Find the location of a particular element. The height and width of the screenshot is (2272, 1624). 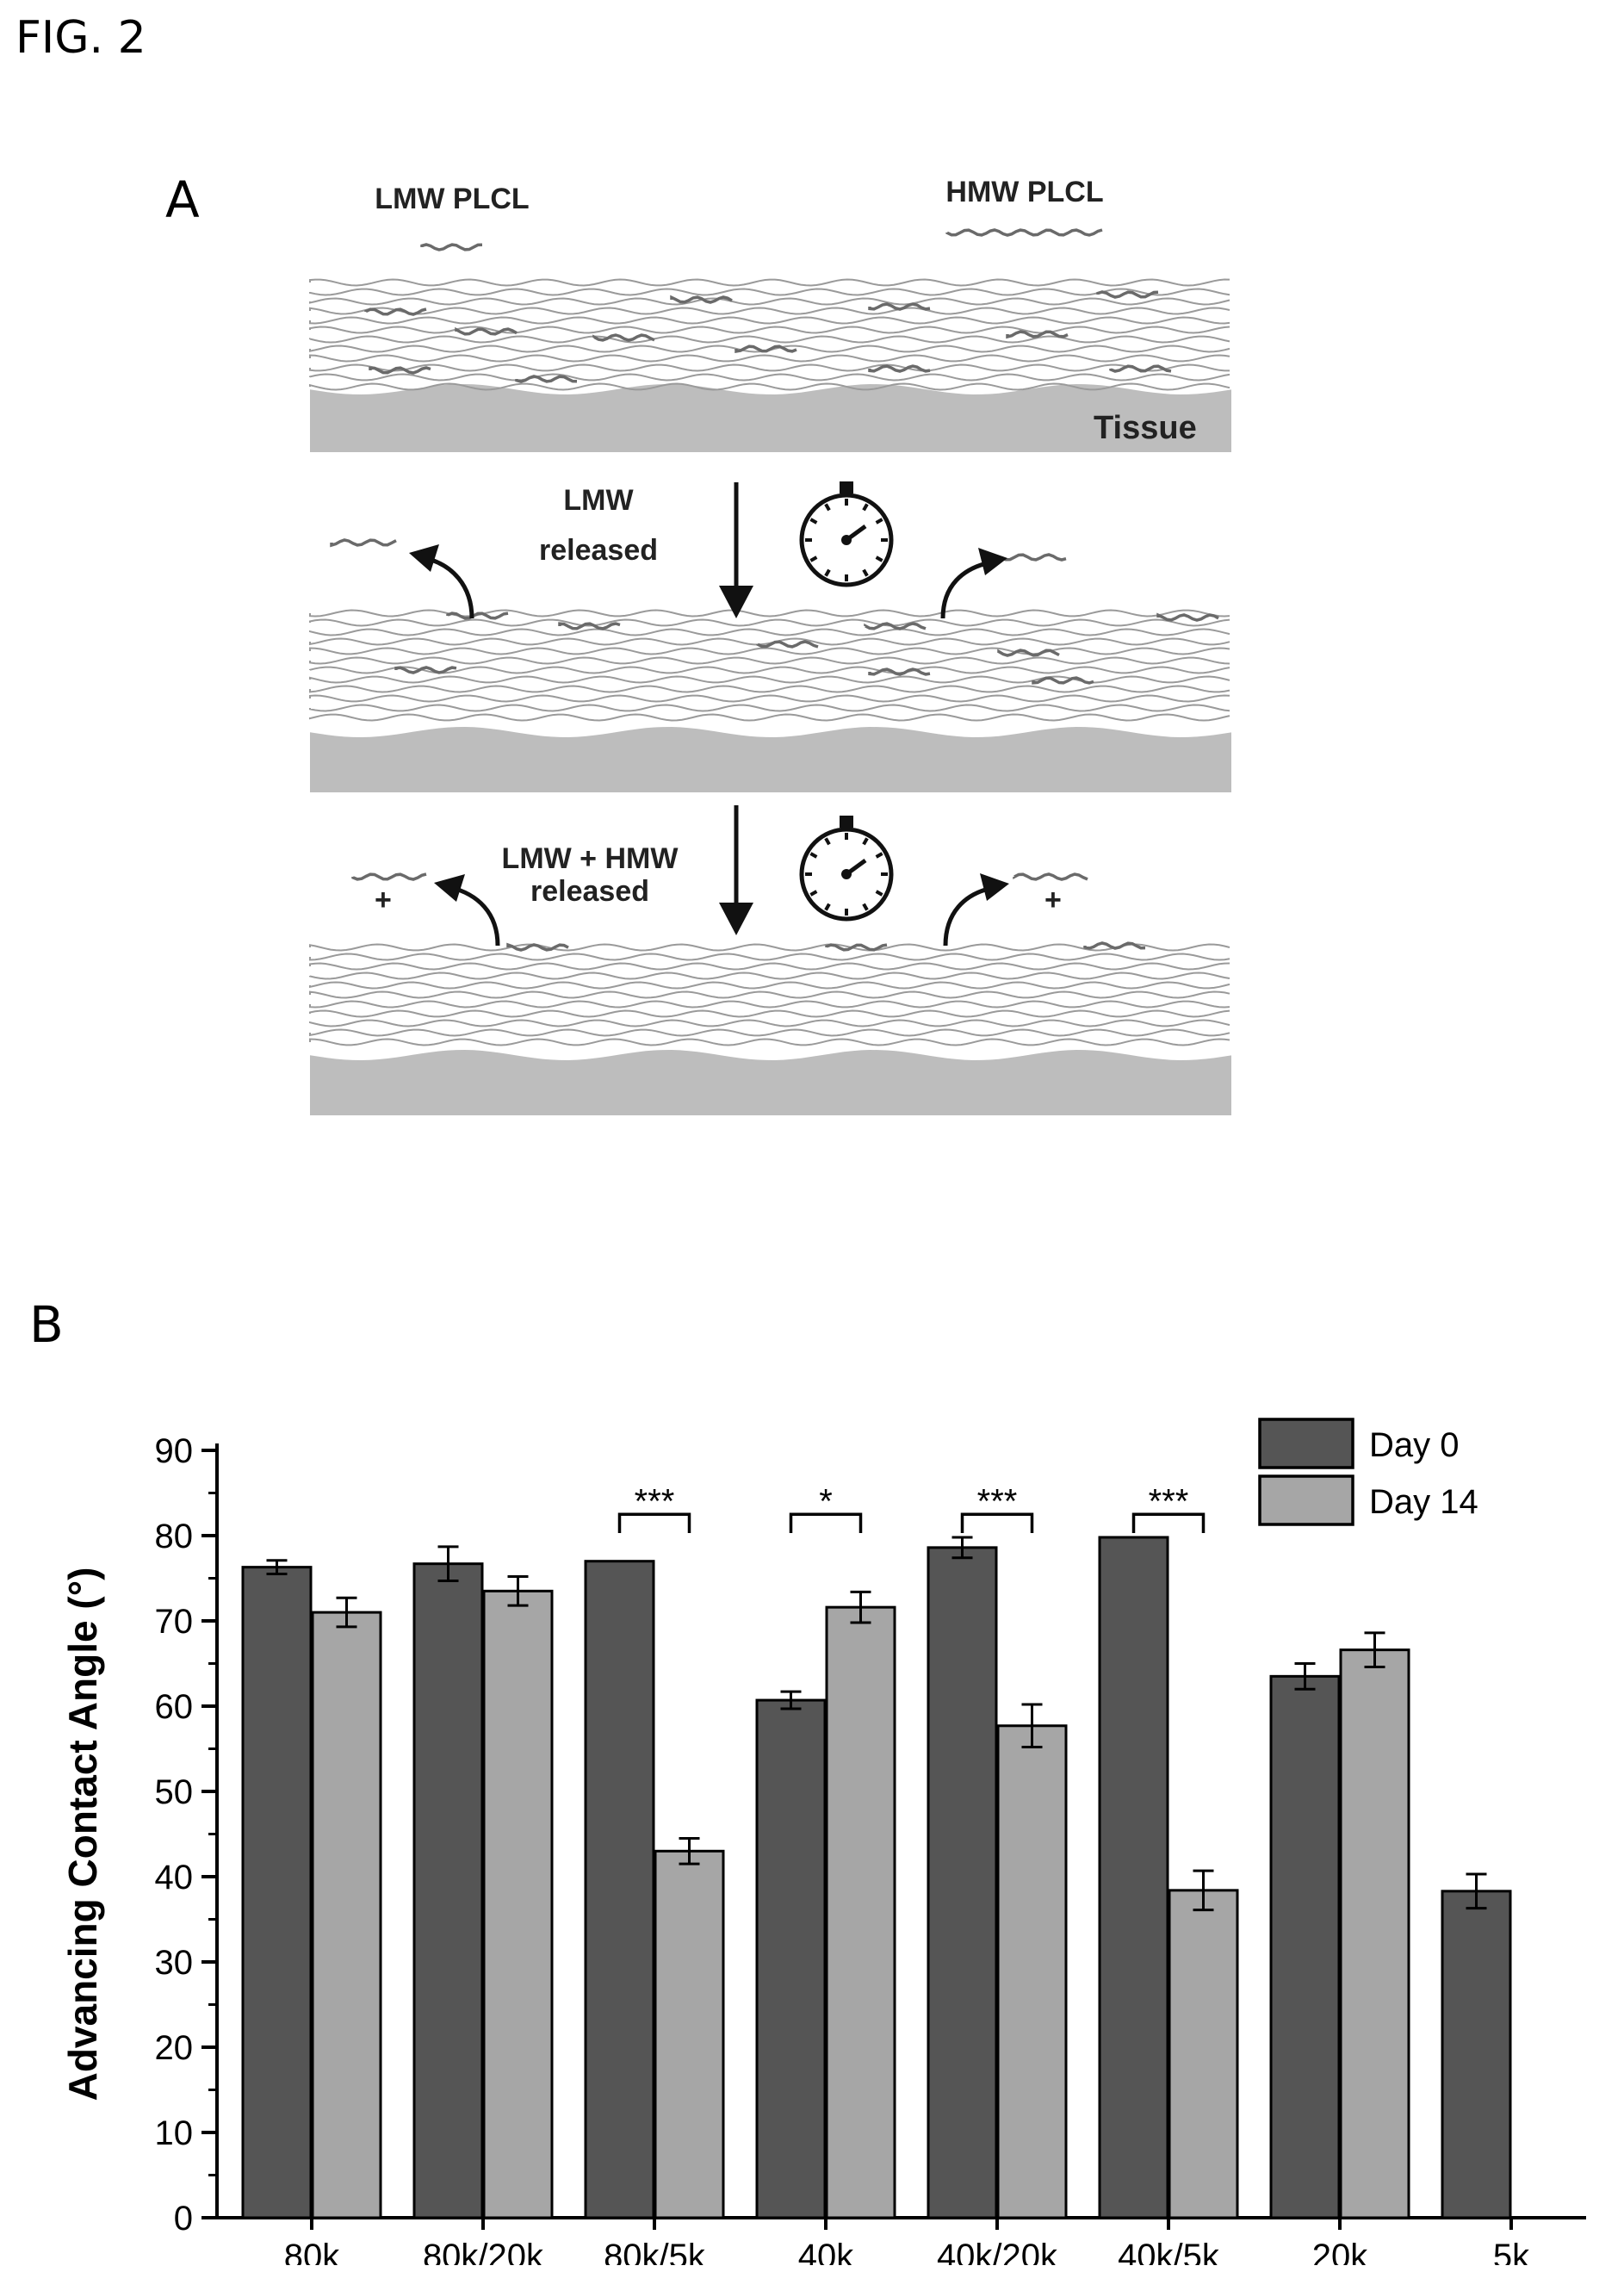

y-tick-label: 50 is located at coordinates (174, 1792).